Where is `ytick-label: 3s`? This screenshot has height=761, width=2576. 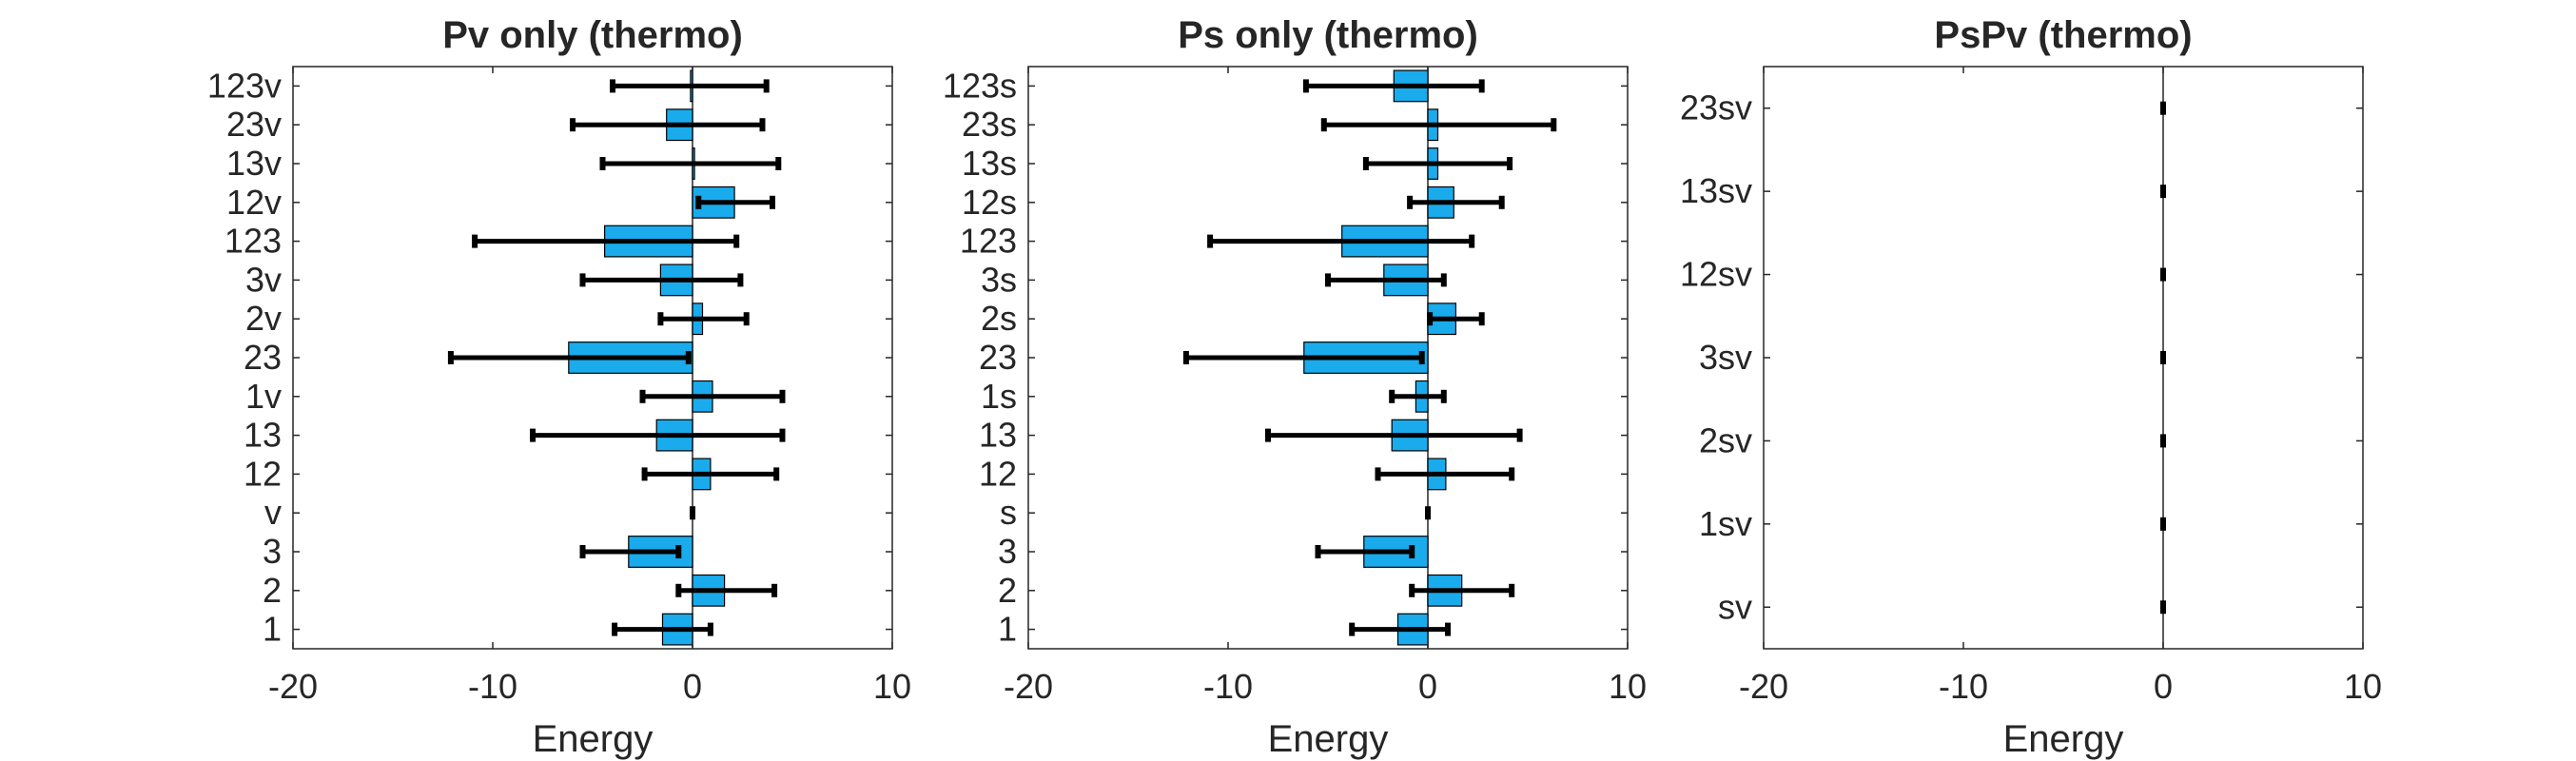 ytick-label: 3s is located at coordinates (999, 279).